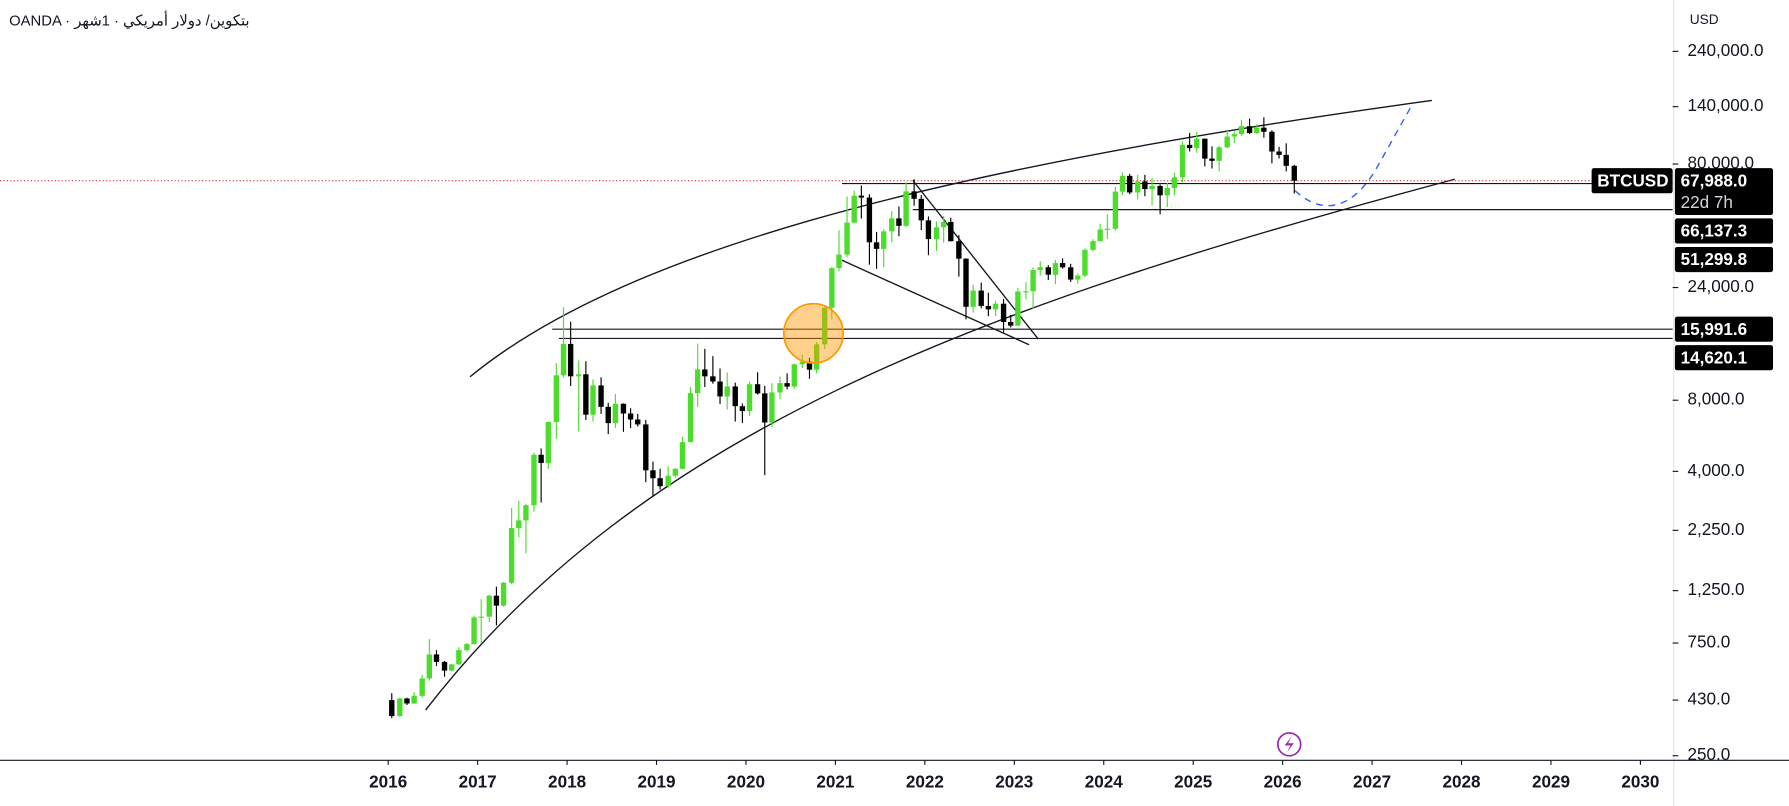 The width and height of the screenshot is (1789, 806). I want to click on x-tick-label: 2017, so click(478, 782).